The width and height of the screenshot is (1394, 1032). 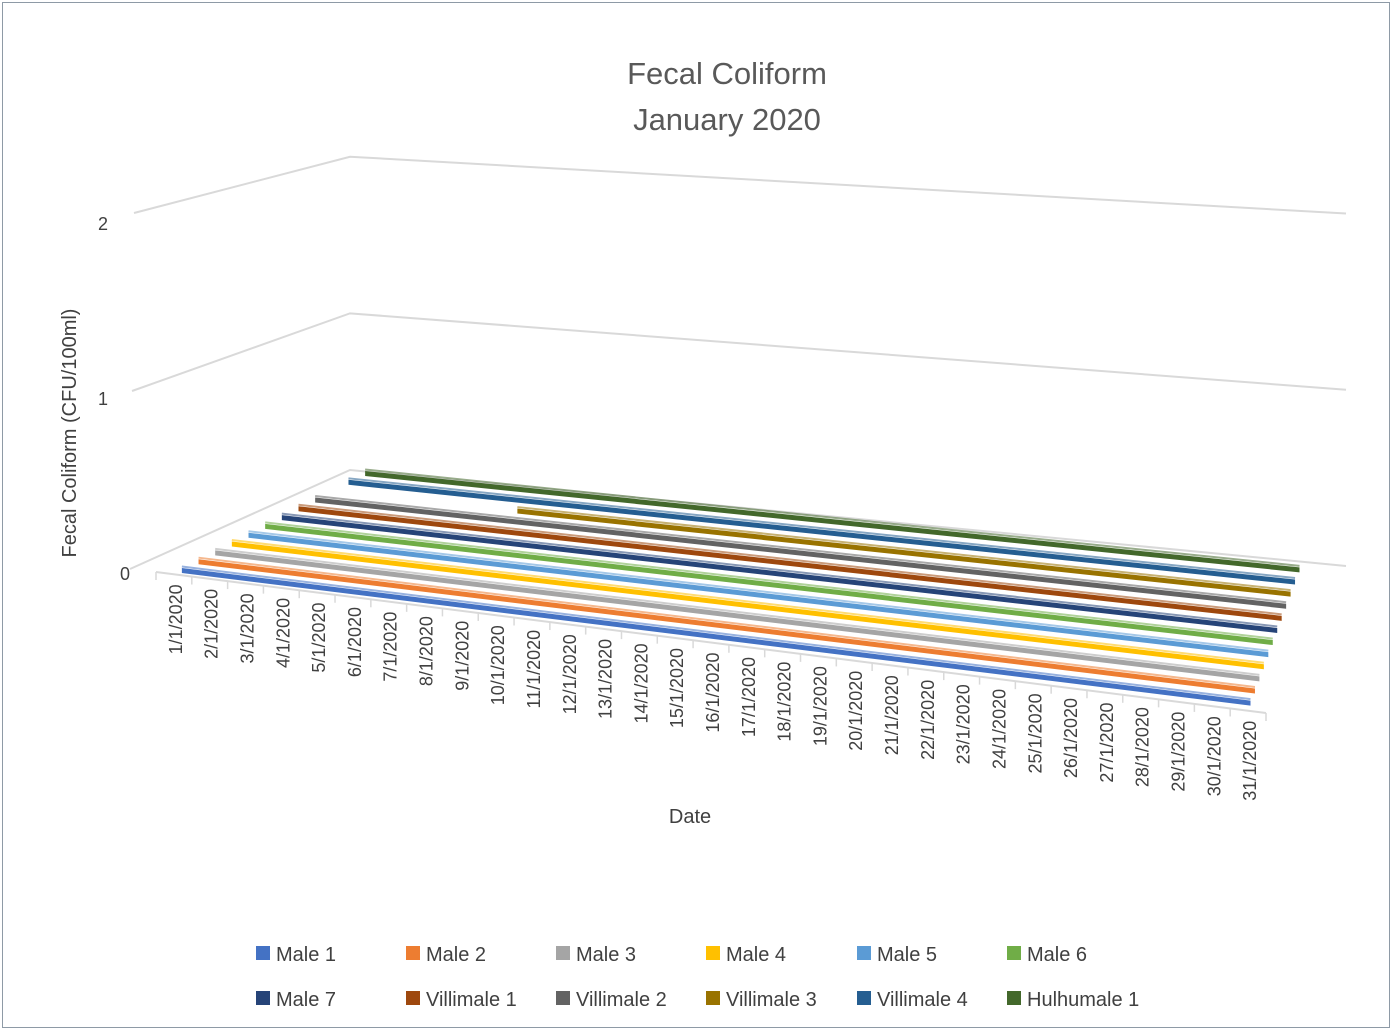 What do you see at coordinates (498, 665) in the screenshot?
I see `x-tick-label: 10/1/2020` at bounding box center [498, 665].